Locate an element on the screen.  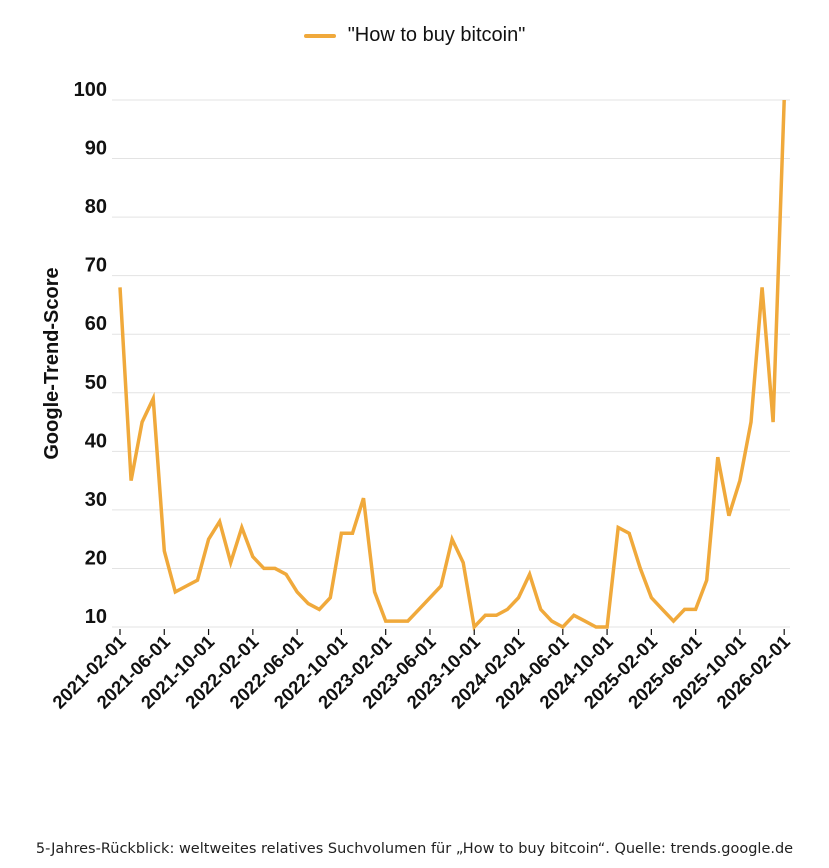
y-tick-label: 10 is located at coordinates (96, 617).